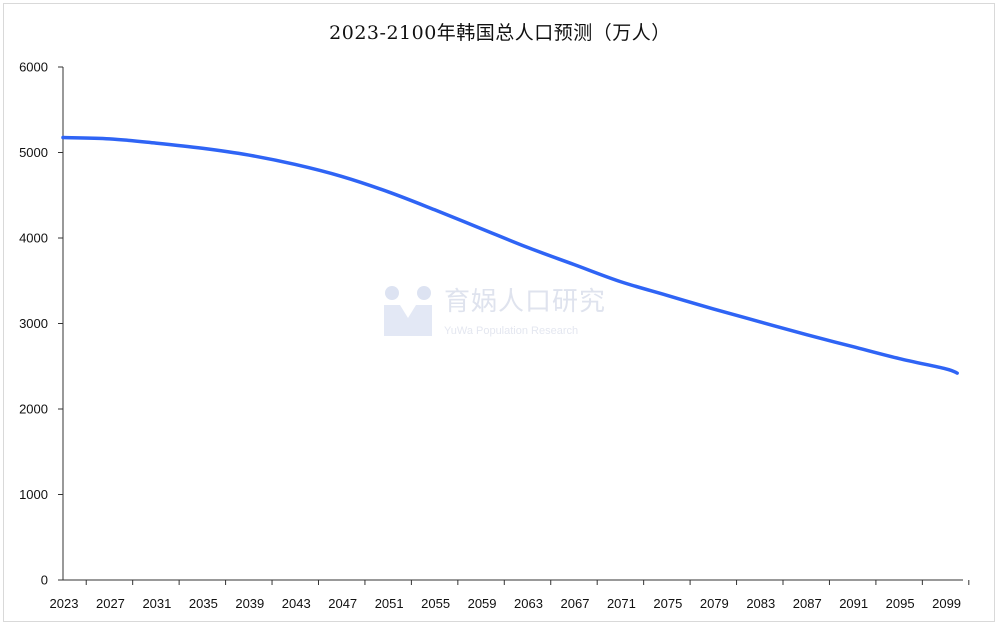 The image size is (1000, 627). I want to click on x-tick-label: 2035, so click(203, 603).